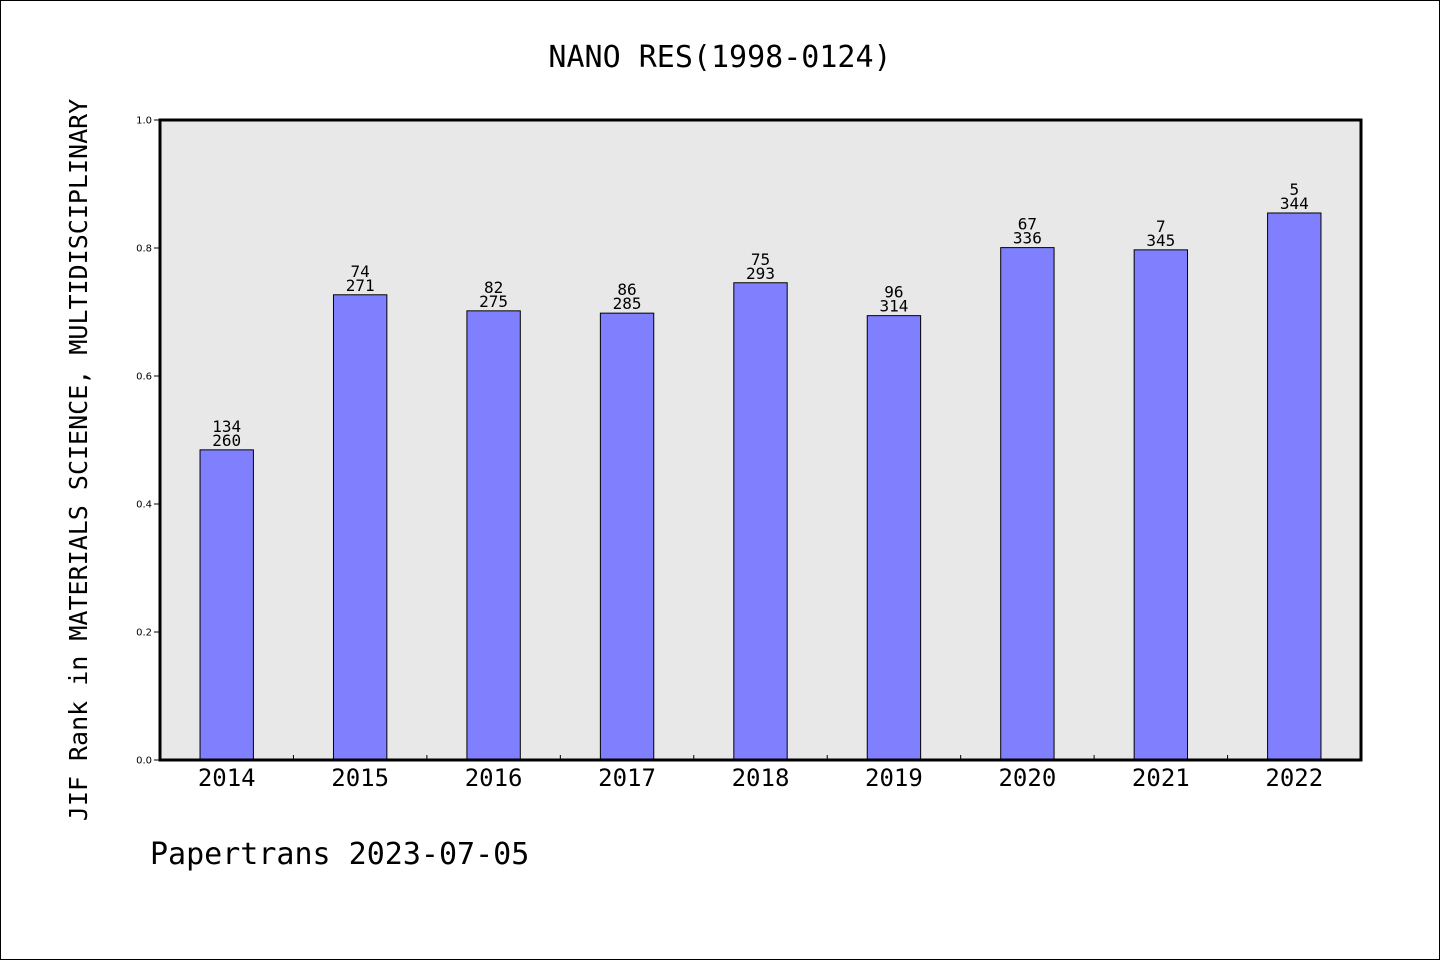  I want to click on x-tick-label-2016: 2016, so click(494, 778).